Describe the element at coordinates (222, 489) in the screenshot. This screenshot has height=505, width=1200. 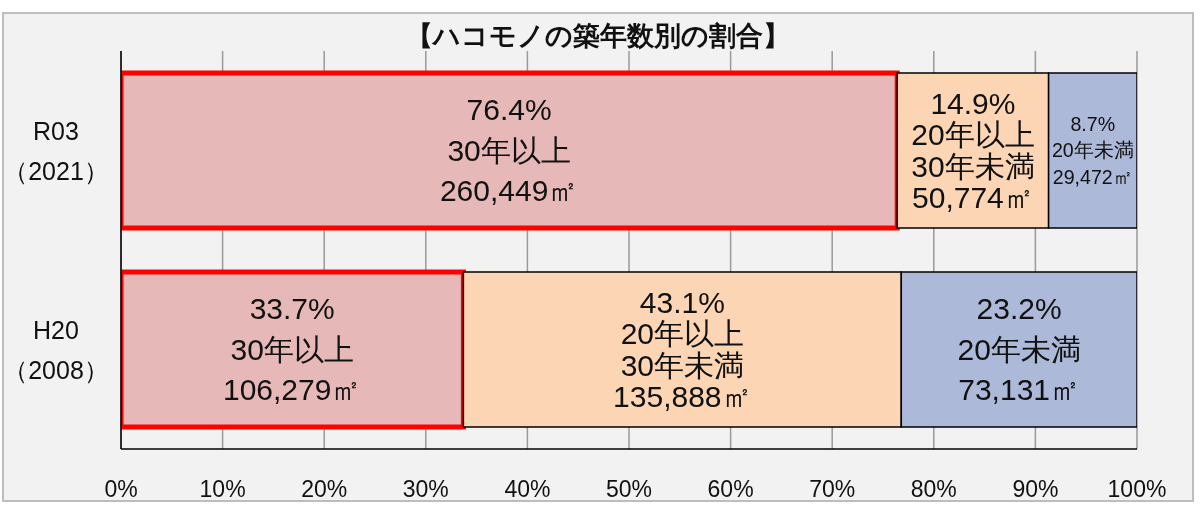
I see `x-tick-label: 10%` at that location.